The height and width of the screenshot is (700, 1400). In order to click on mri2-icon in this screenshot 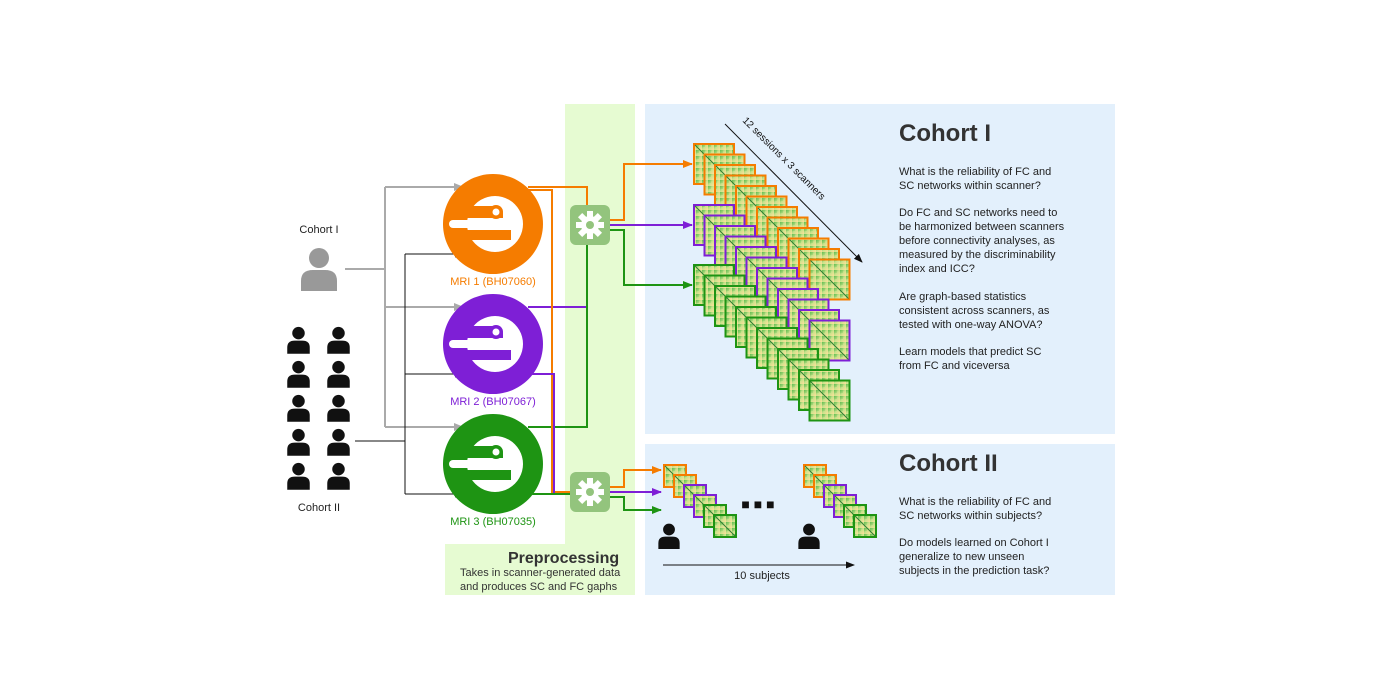, I will do `click(493, 344)`.